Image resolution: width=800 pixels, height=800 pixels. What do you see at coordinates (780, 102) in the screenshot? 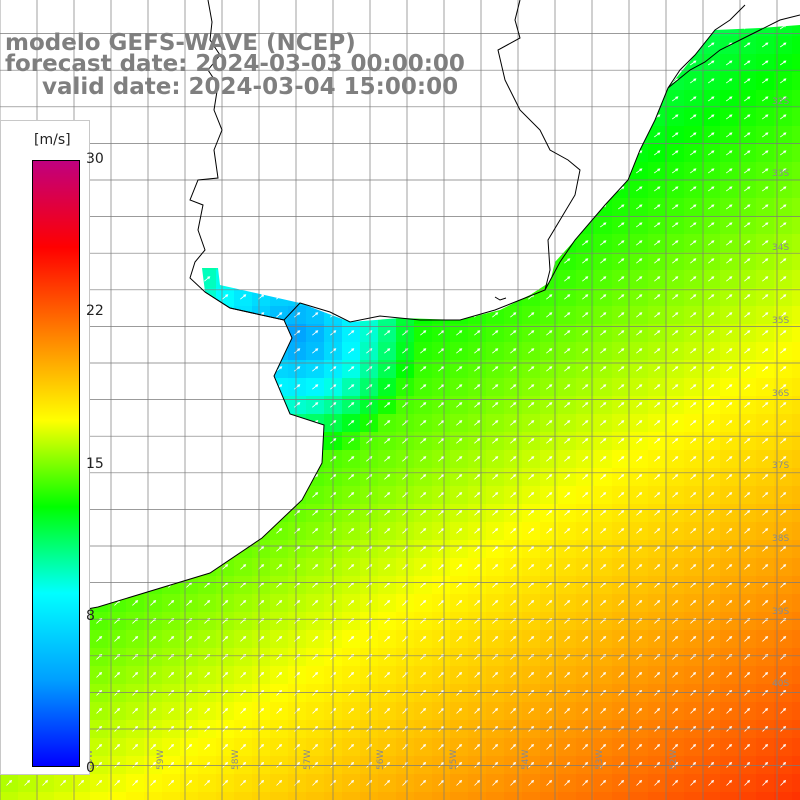
I see `latitude-label: 32S` at bounding box center [780, 102].